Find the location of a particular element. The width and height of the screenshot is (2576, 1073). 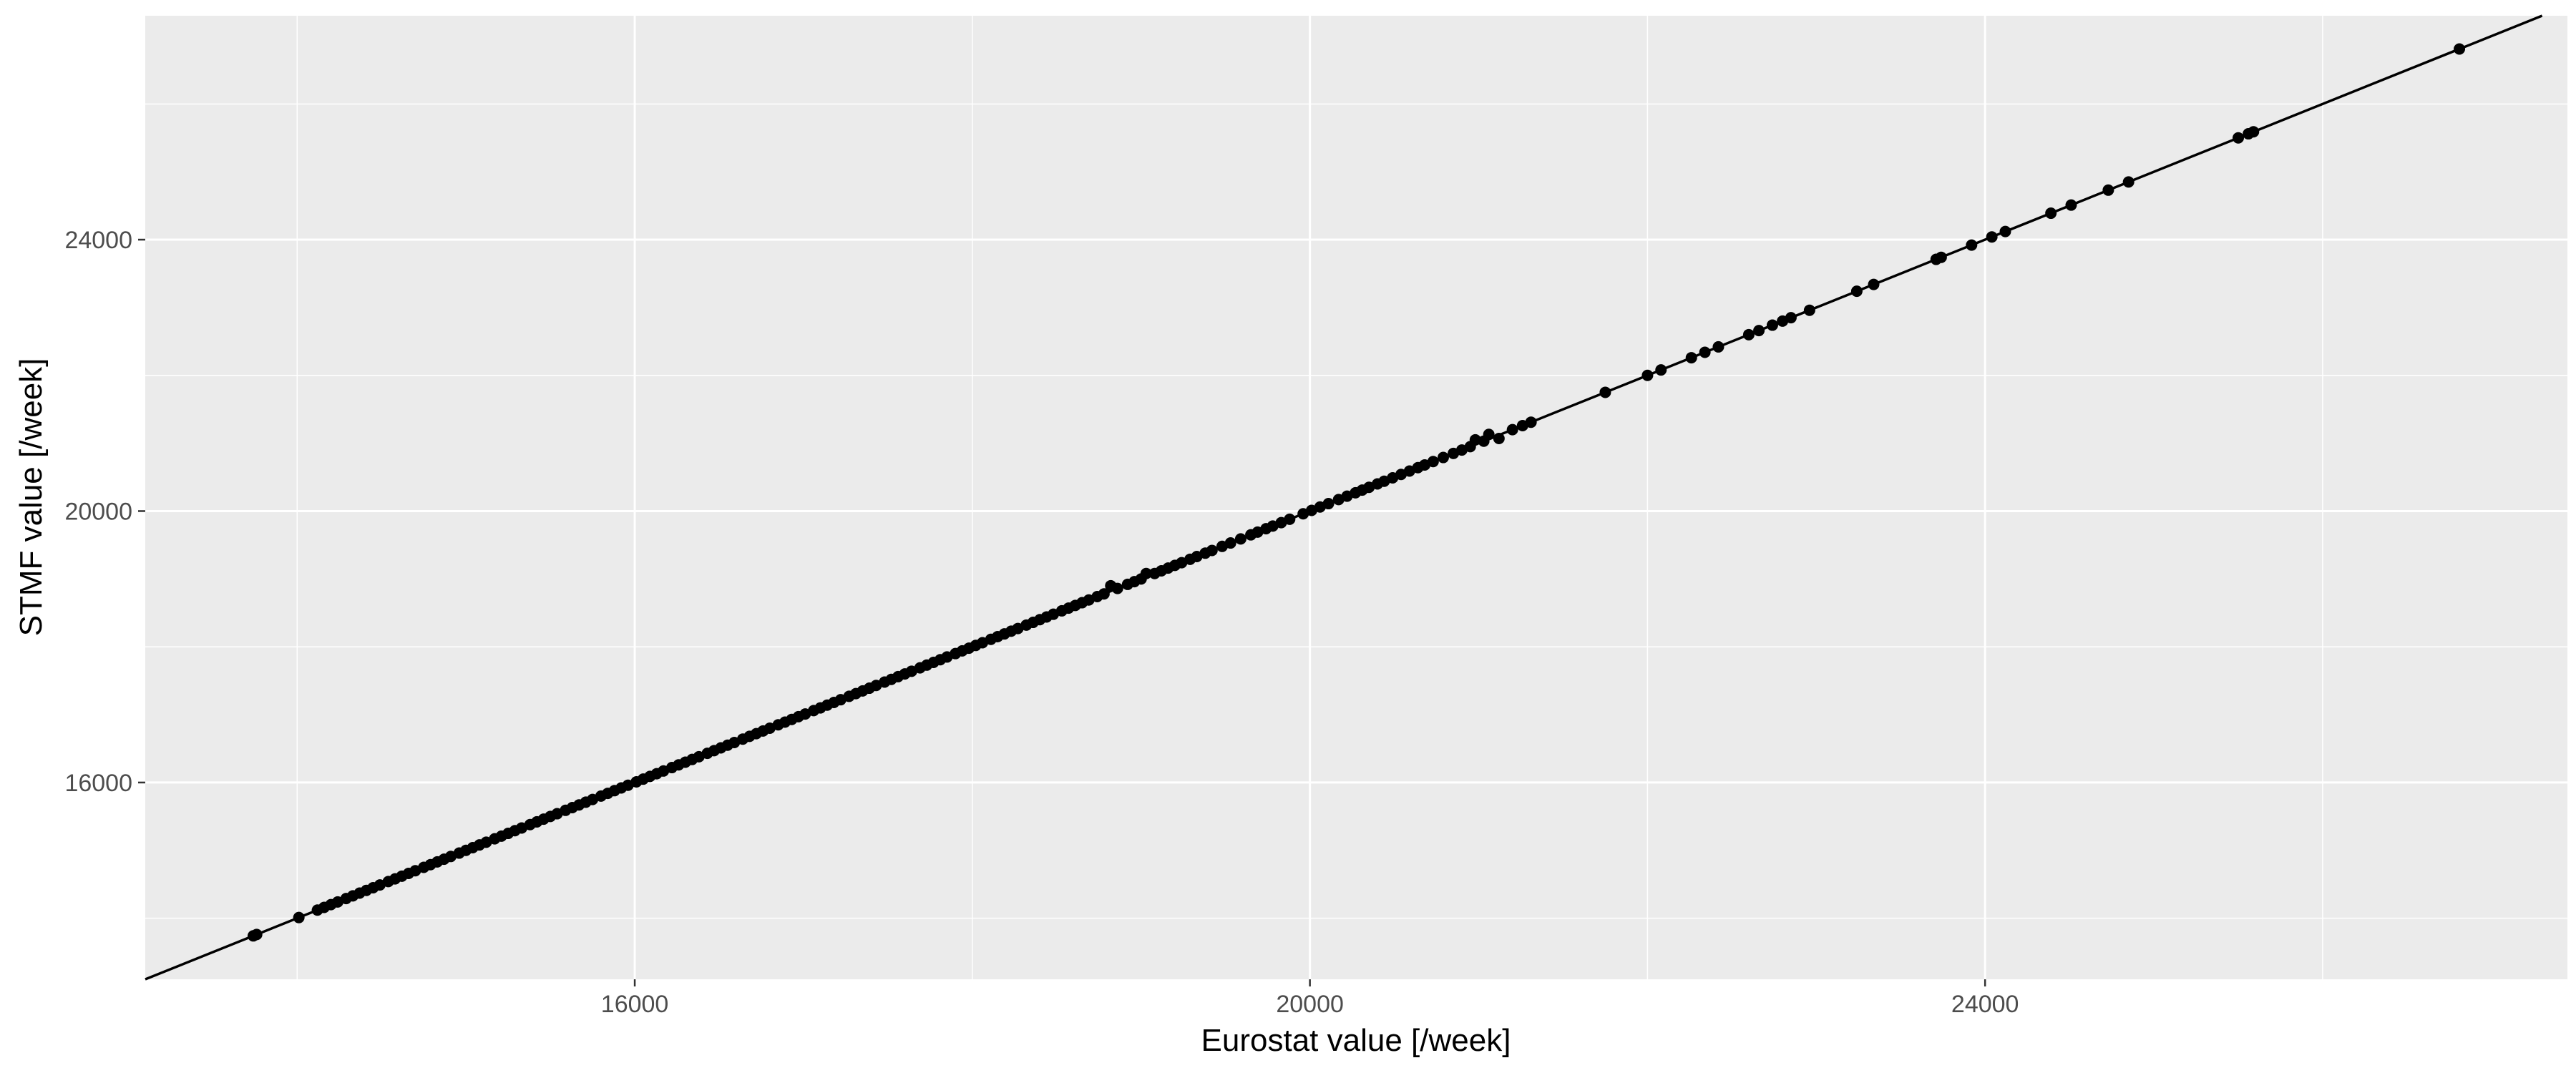

y-axis-ticks: 16000 20000 24000 is located at coordinates (104, 512).